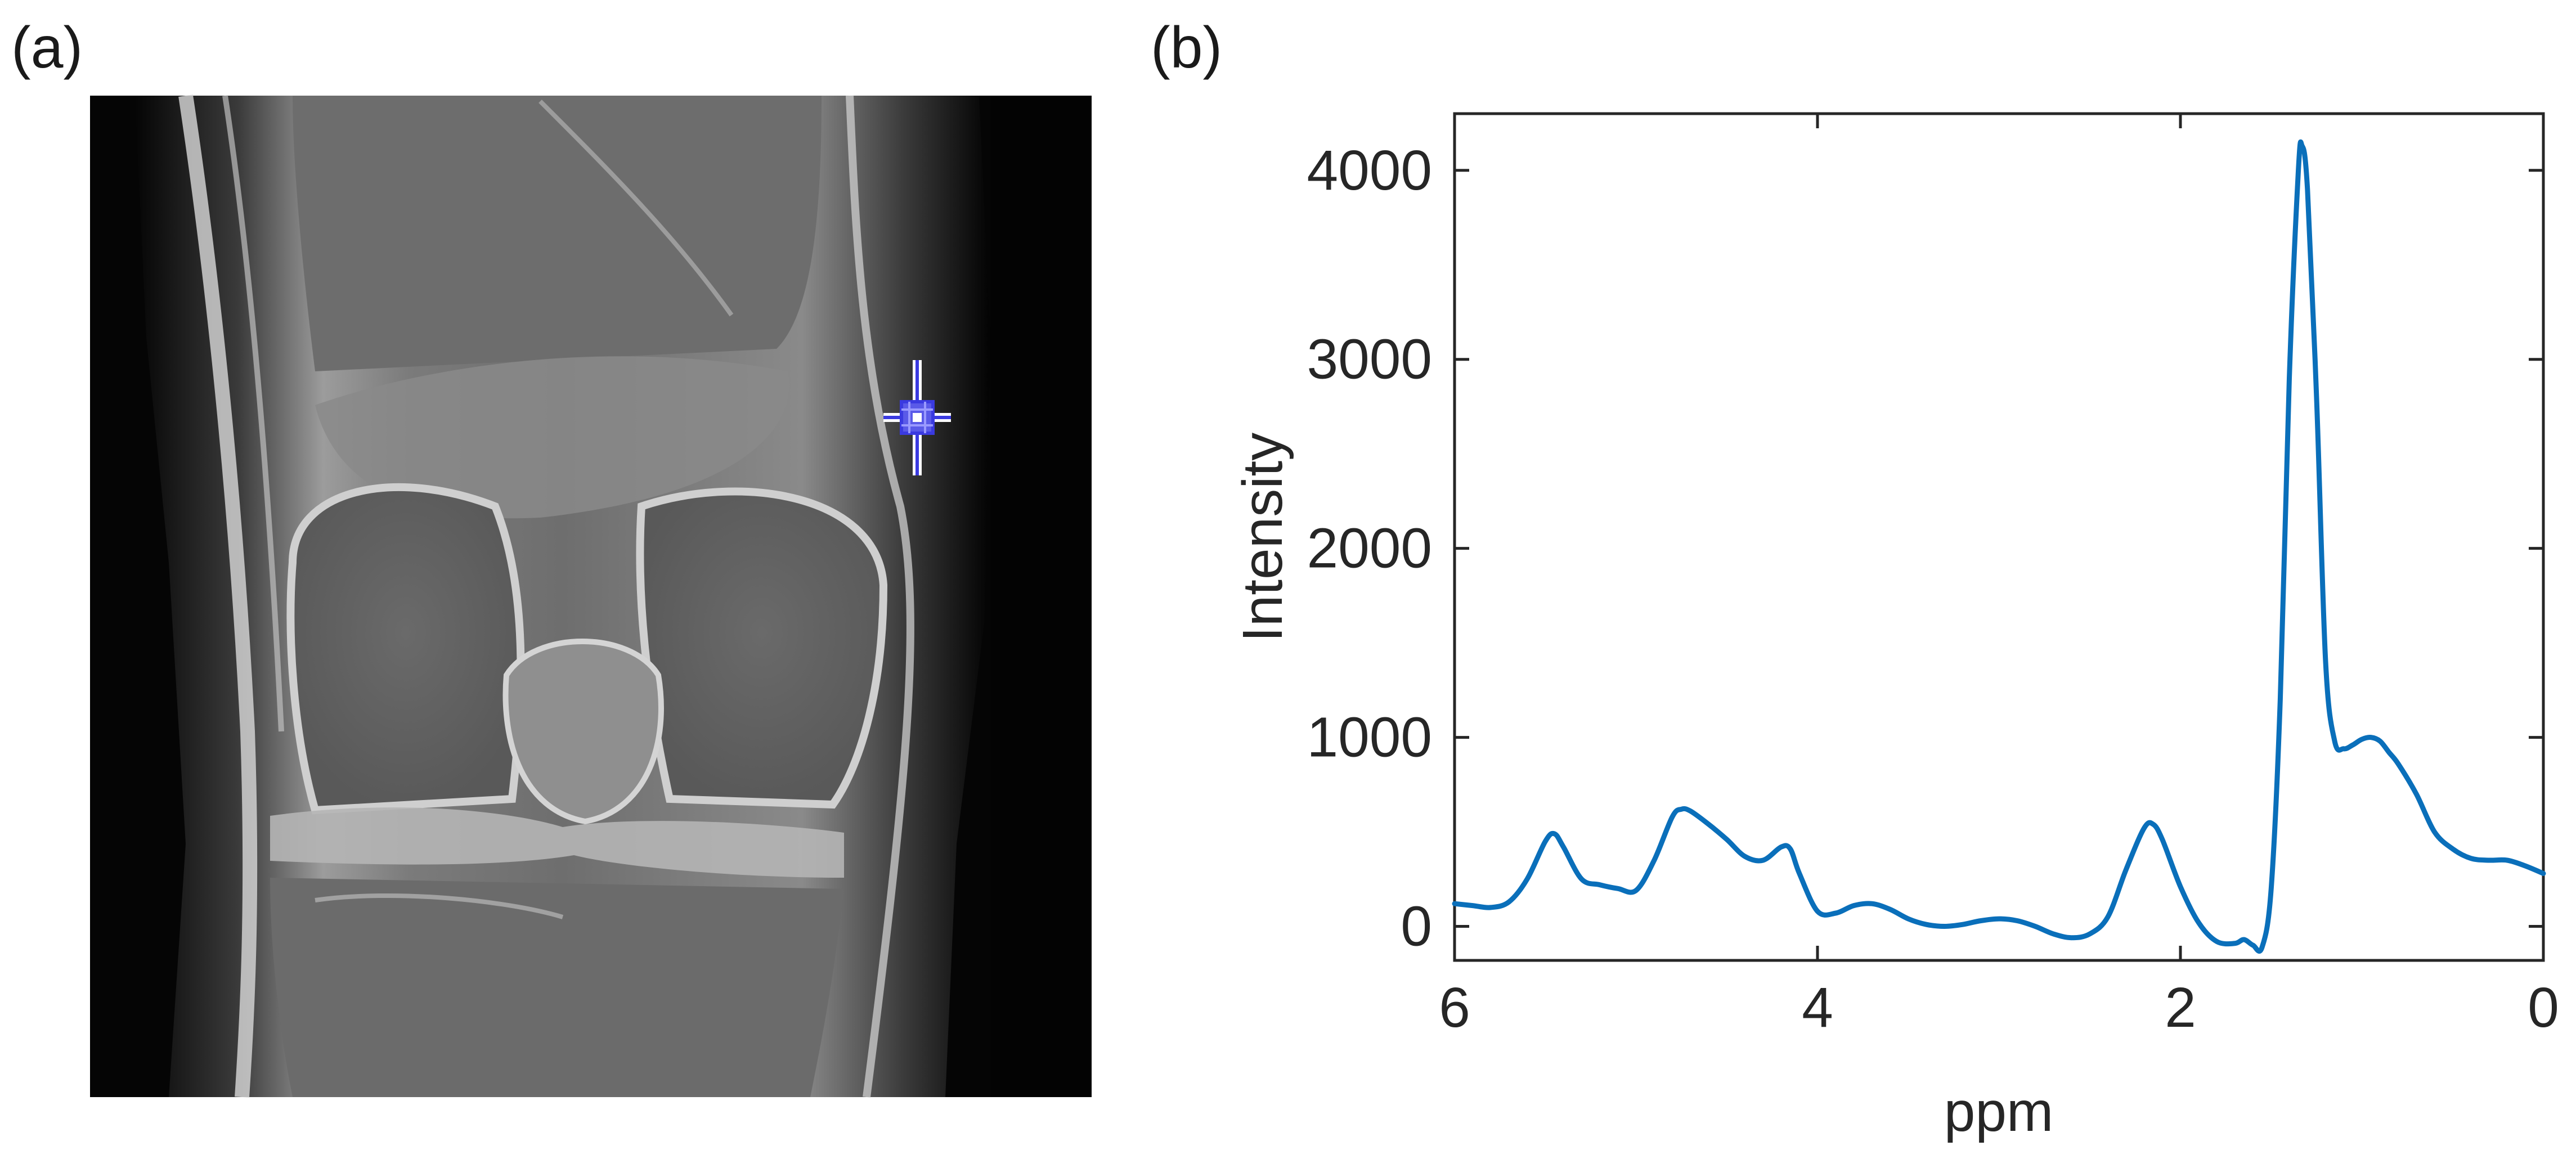 This screenshot has height=1159, width=2576. Describe the element at coordinates (47, 47) in the screenshot. I see `panel-label-a: (a)` at that location.